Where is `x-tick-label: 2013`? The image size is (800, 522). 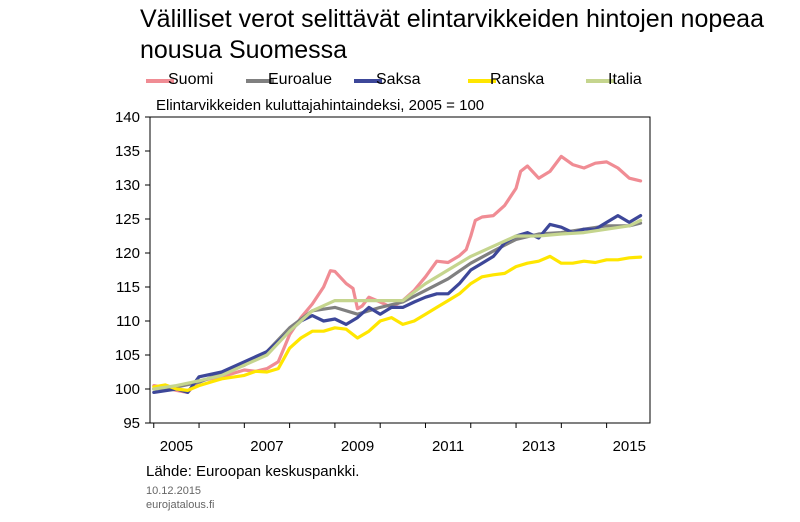 x-tick-label: 2013 is located at coordinates (538, 446).